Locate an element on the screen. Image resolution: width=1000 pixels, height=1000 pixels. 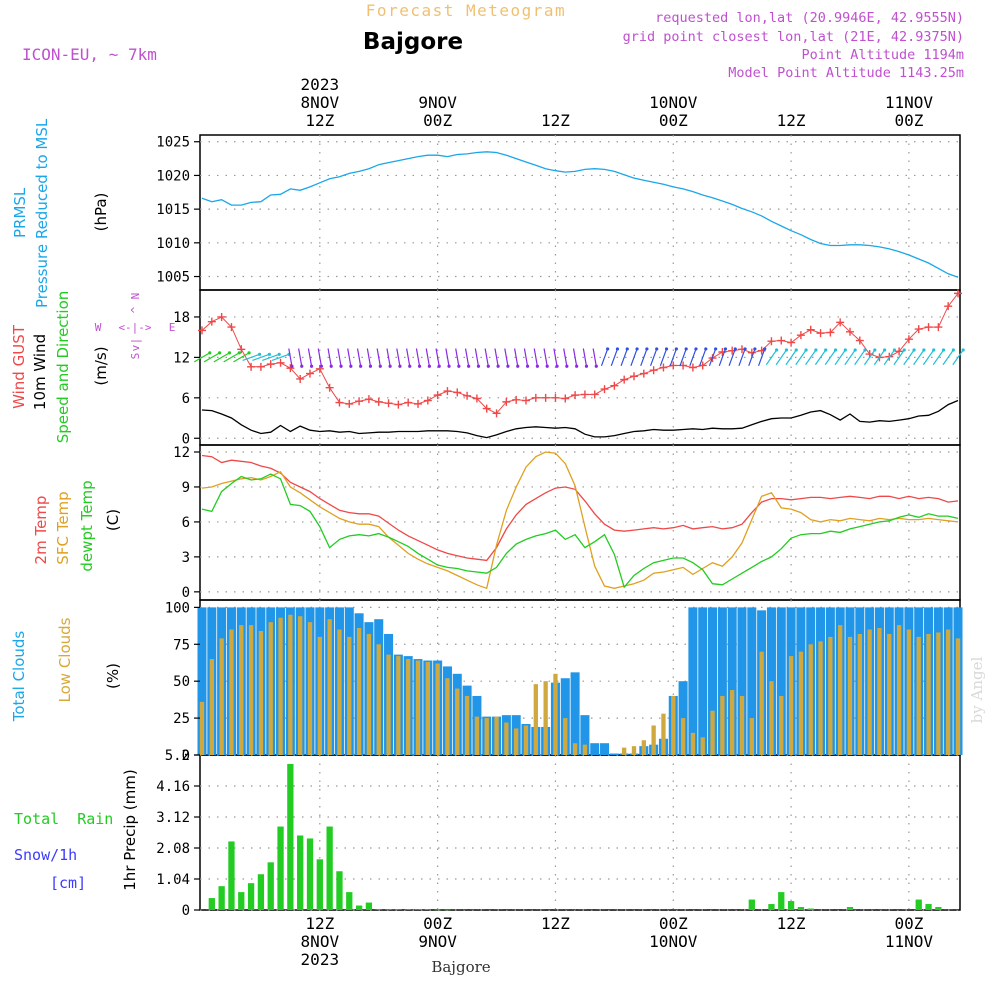
wind-gust-line is located at coordinates (580, 353).